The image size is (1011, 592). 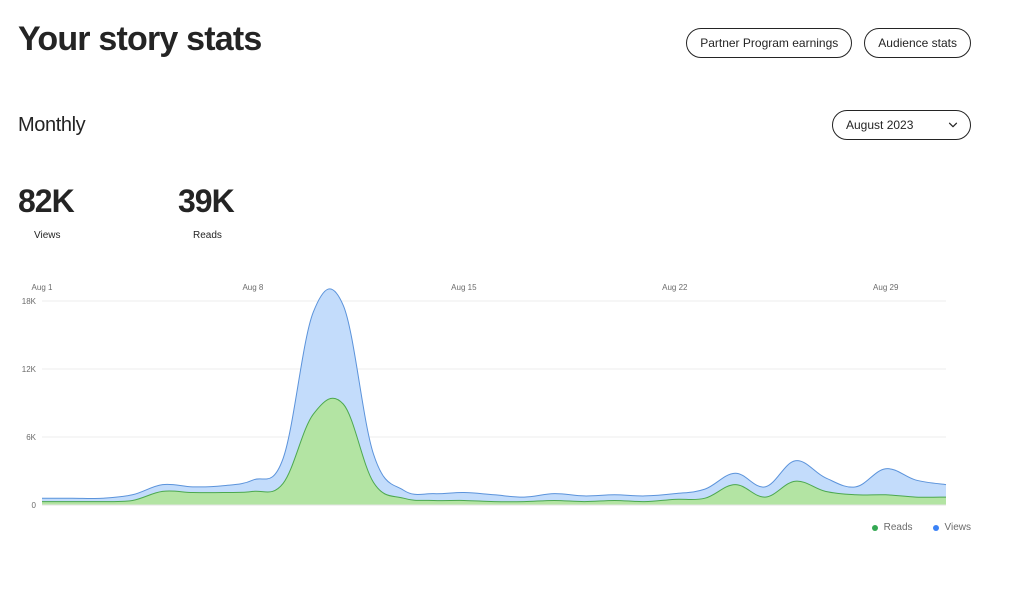 What do you see at coordinates (252, 287) in the screenshot?
I see `x-tick-label: Aug 8` at bounding box center [252, 287].